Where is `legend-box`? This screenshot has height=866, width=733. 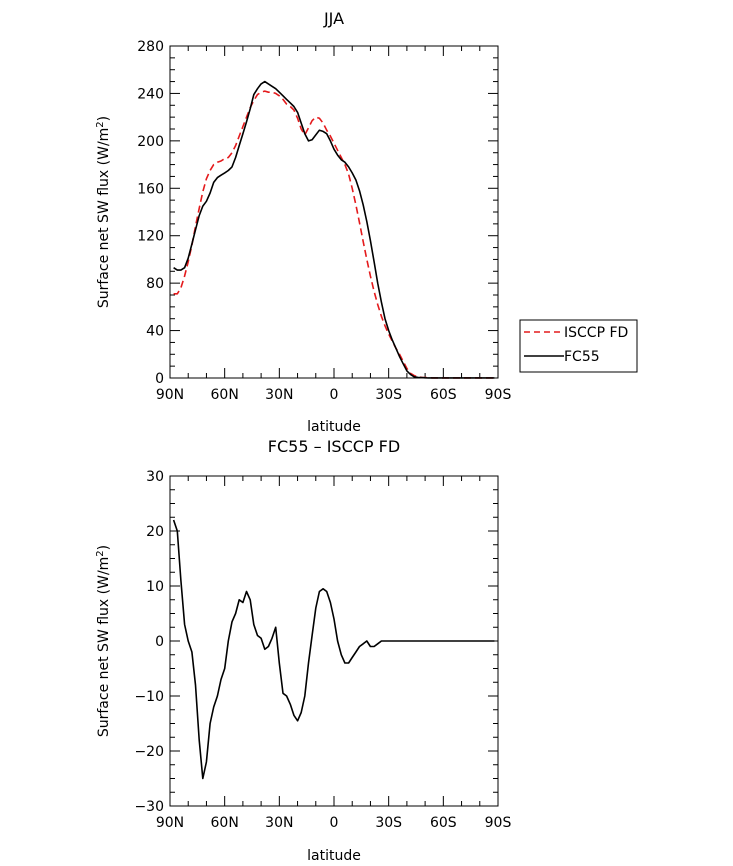 legend-box is located at coordinates (578, 346).